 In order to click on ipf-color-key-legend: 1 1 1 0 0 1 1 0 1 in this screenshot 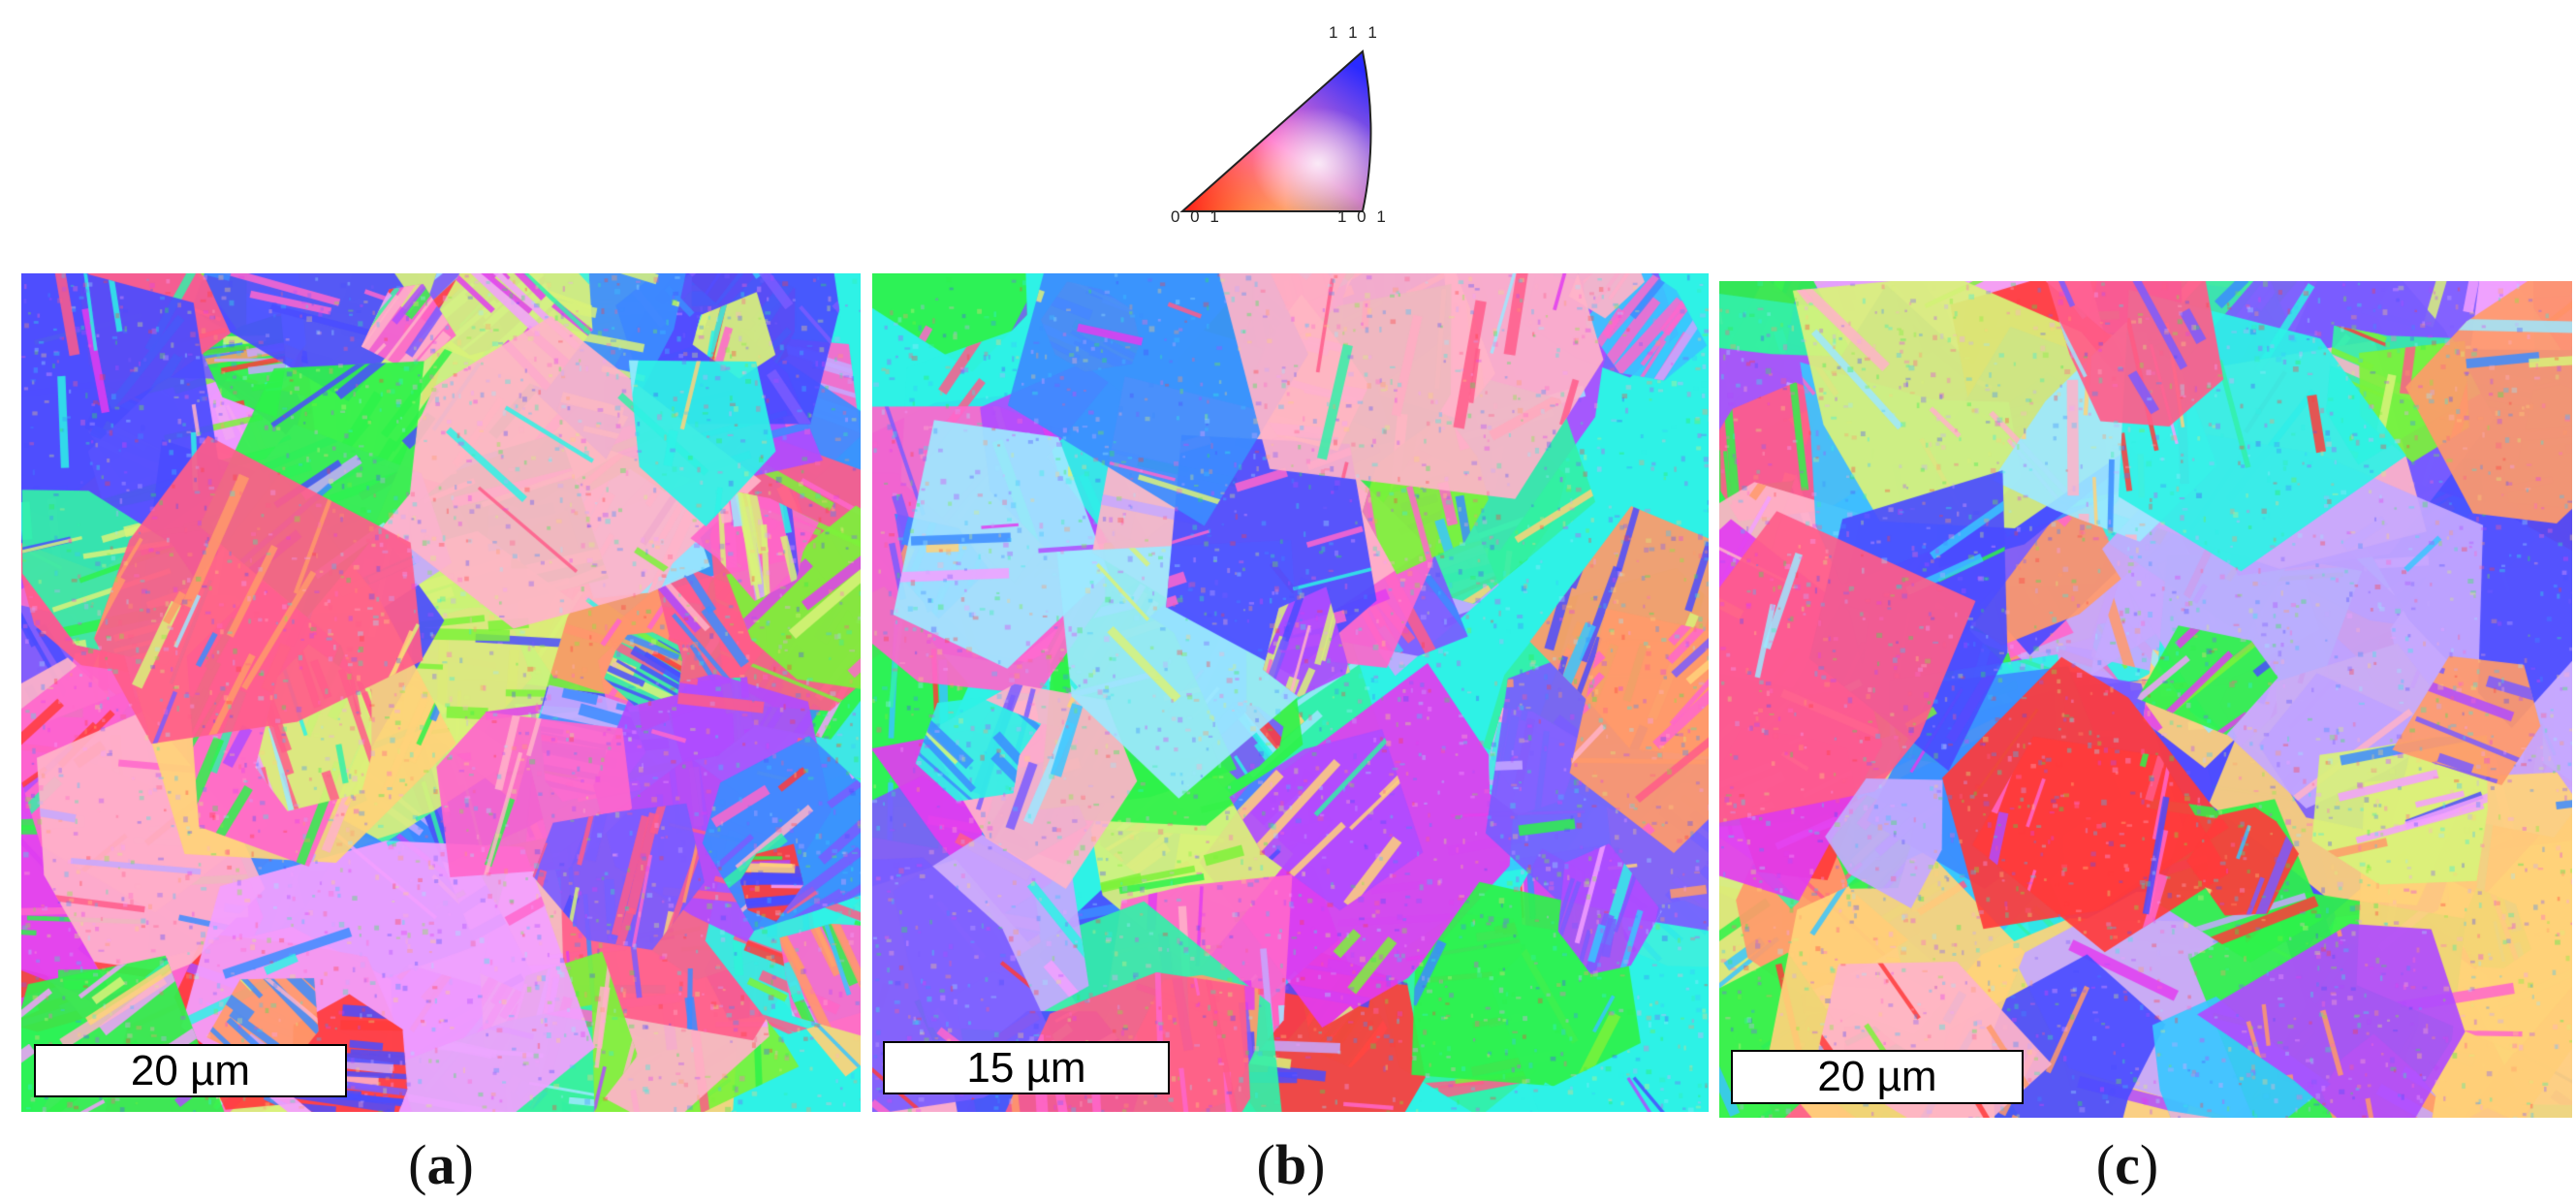, I will do `click(1282, 122)`.